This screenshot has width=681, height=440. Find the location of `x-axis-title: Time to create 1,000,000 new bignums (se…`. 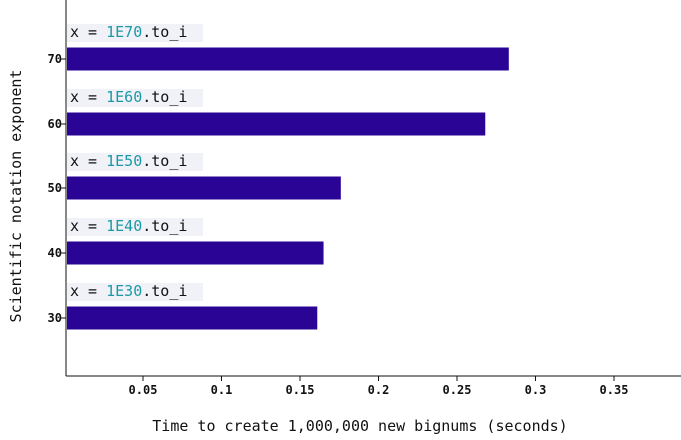

x-axis-title: Time to create 1,000,000 new bignums (se… is located at coordinates (359, 426).